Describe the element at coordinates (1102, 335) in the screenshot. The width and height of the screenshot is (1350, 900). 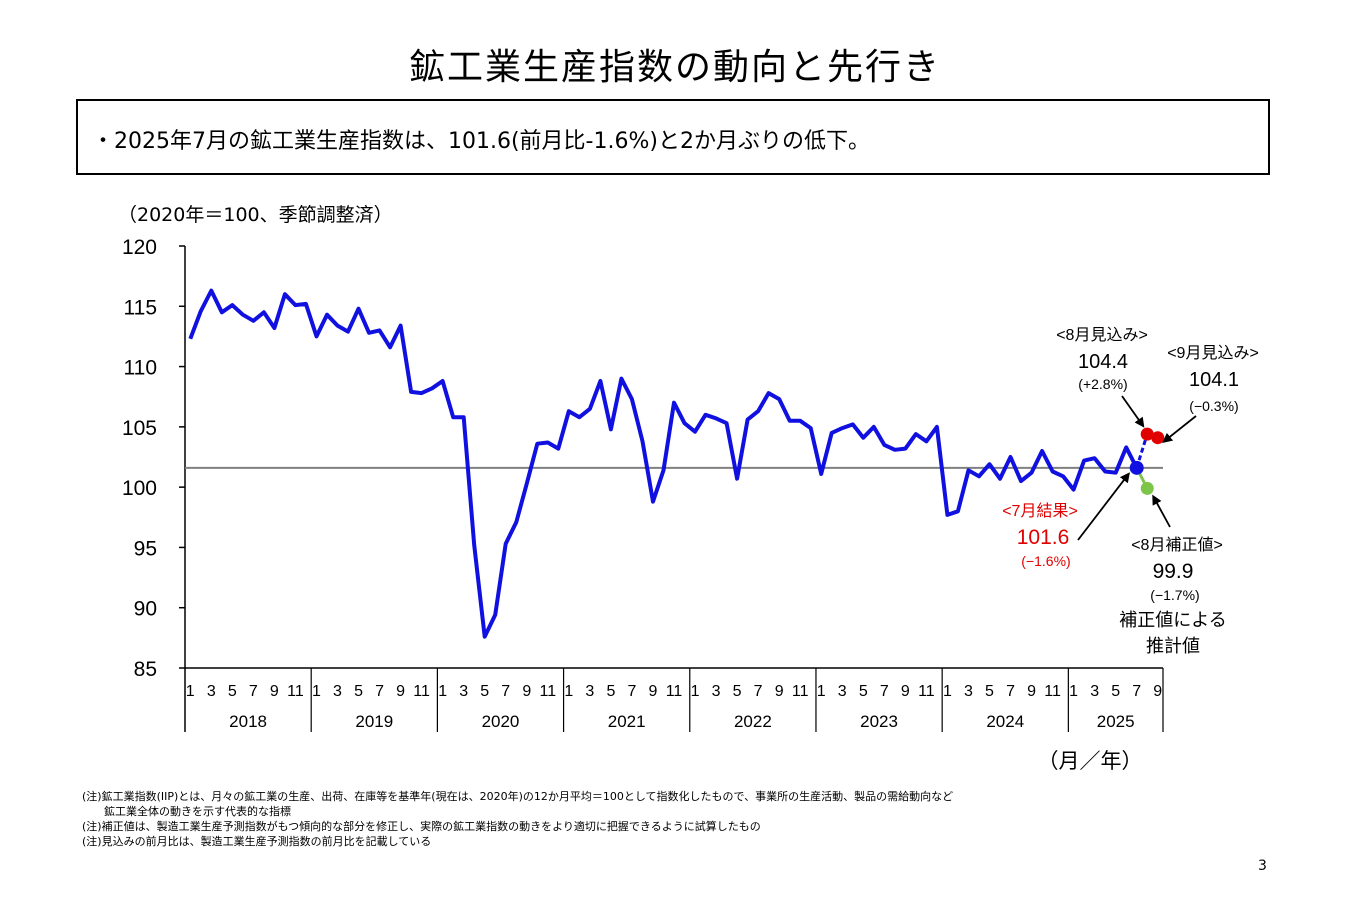
I see `aug-forecast-label: <8月見込み>` at that location.